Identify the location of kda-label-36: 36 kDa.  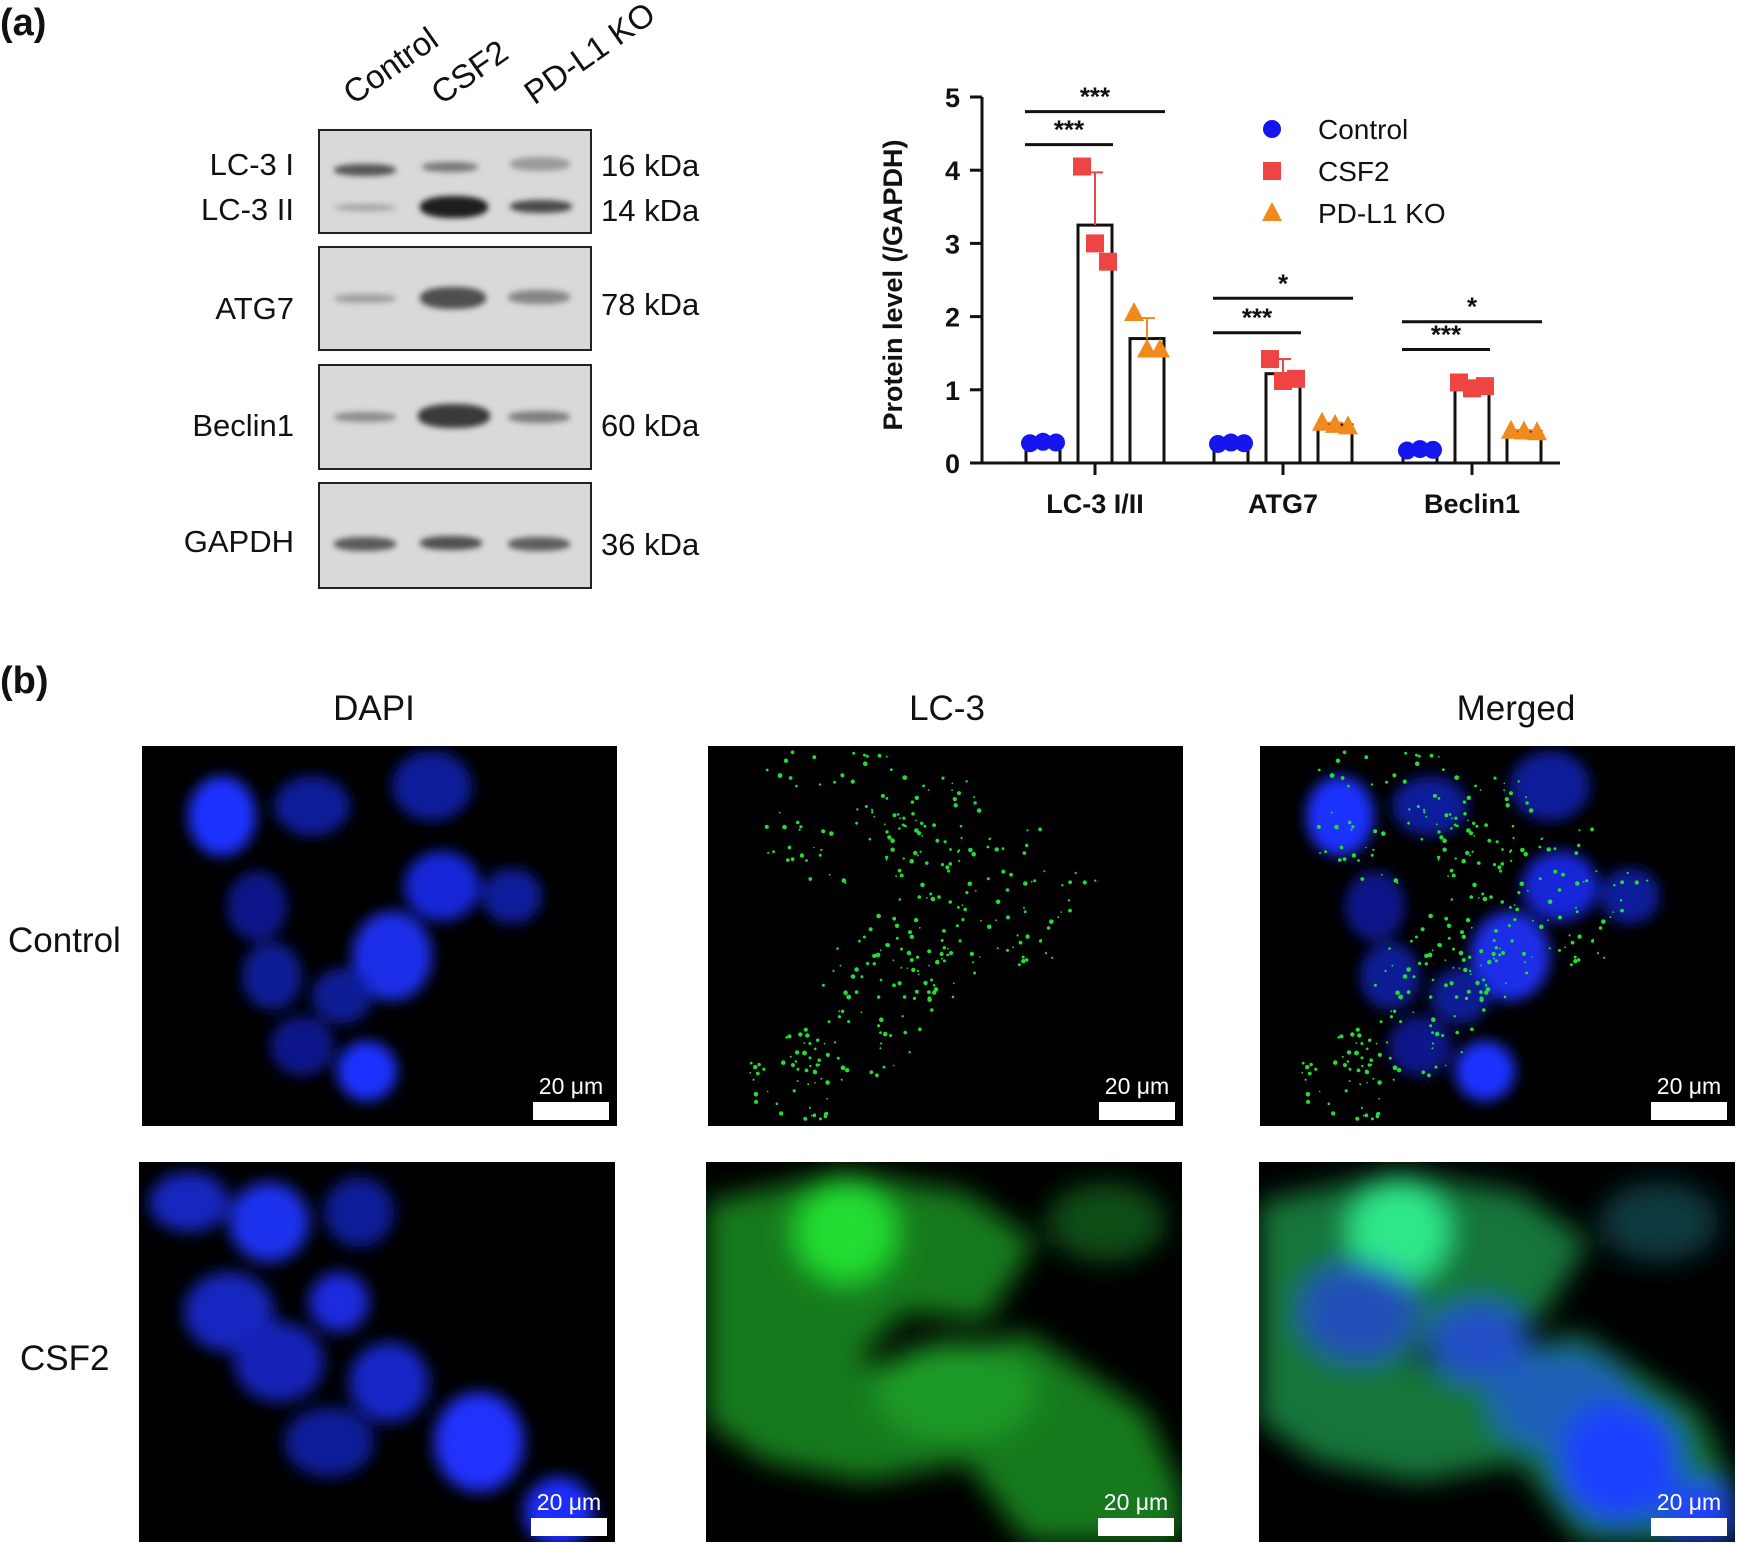
(650, 544).